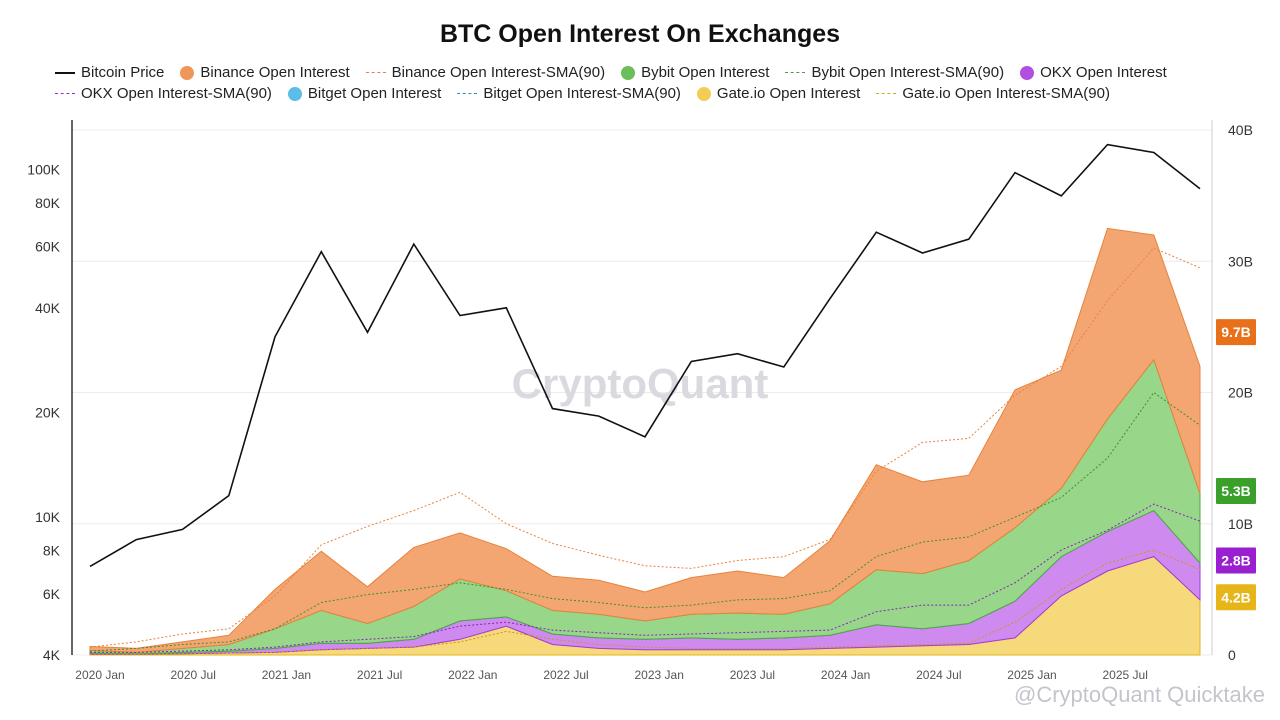  Describe the element at coordinates (778, 93) in the screenshot. I see `legend-item-gateio: Gate.io Open Interest` at that location.